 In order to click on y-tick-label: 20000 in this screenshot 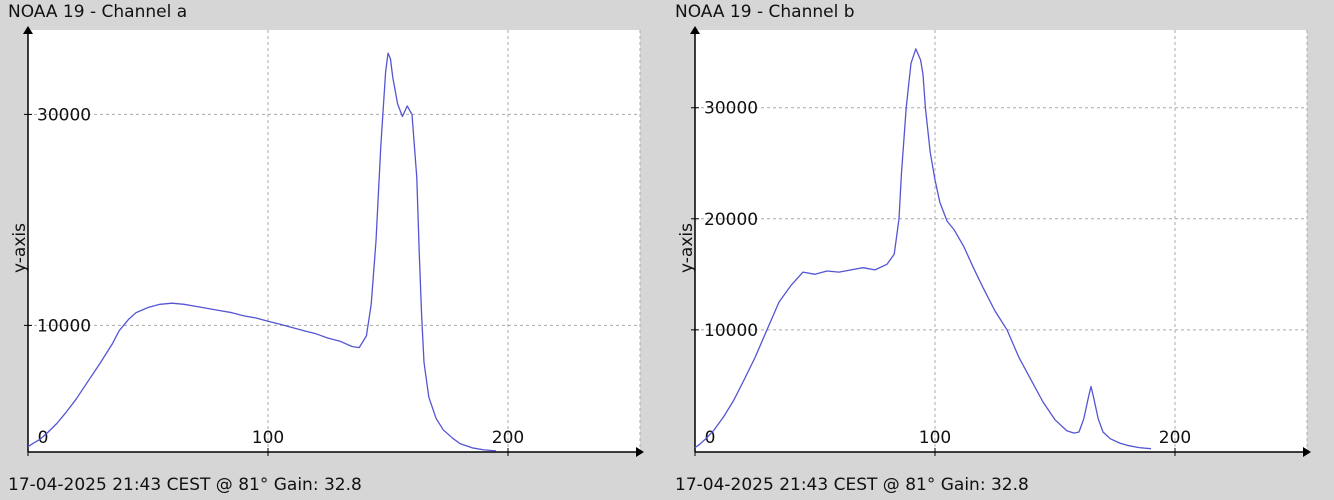, I will do `click(731, 220)`.